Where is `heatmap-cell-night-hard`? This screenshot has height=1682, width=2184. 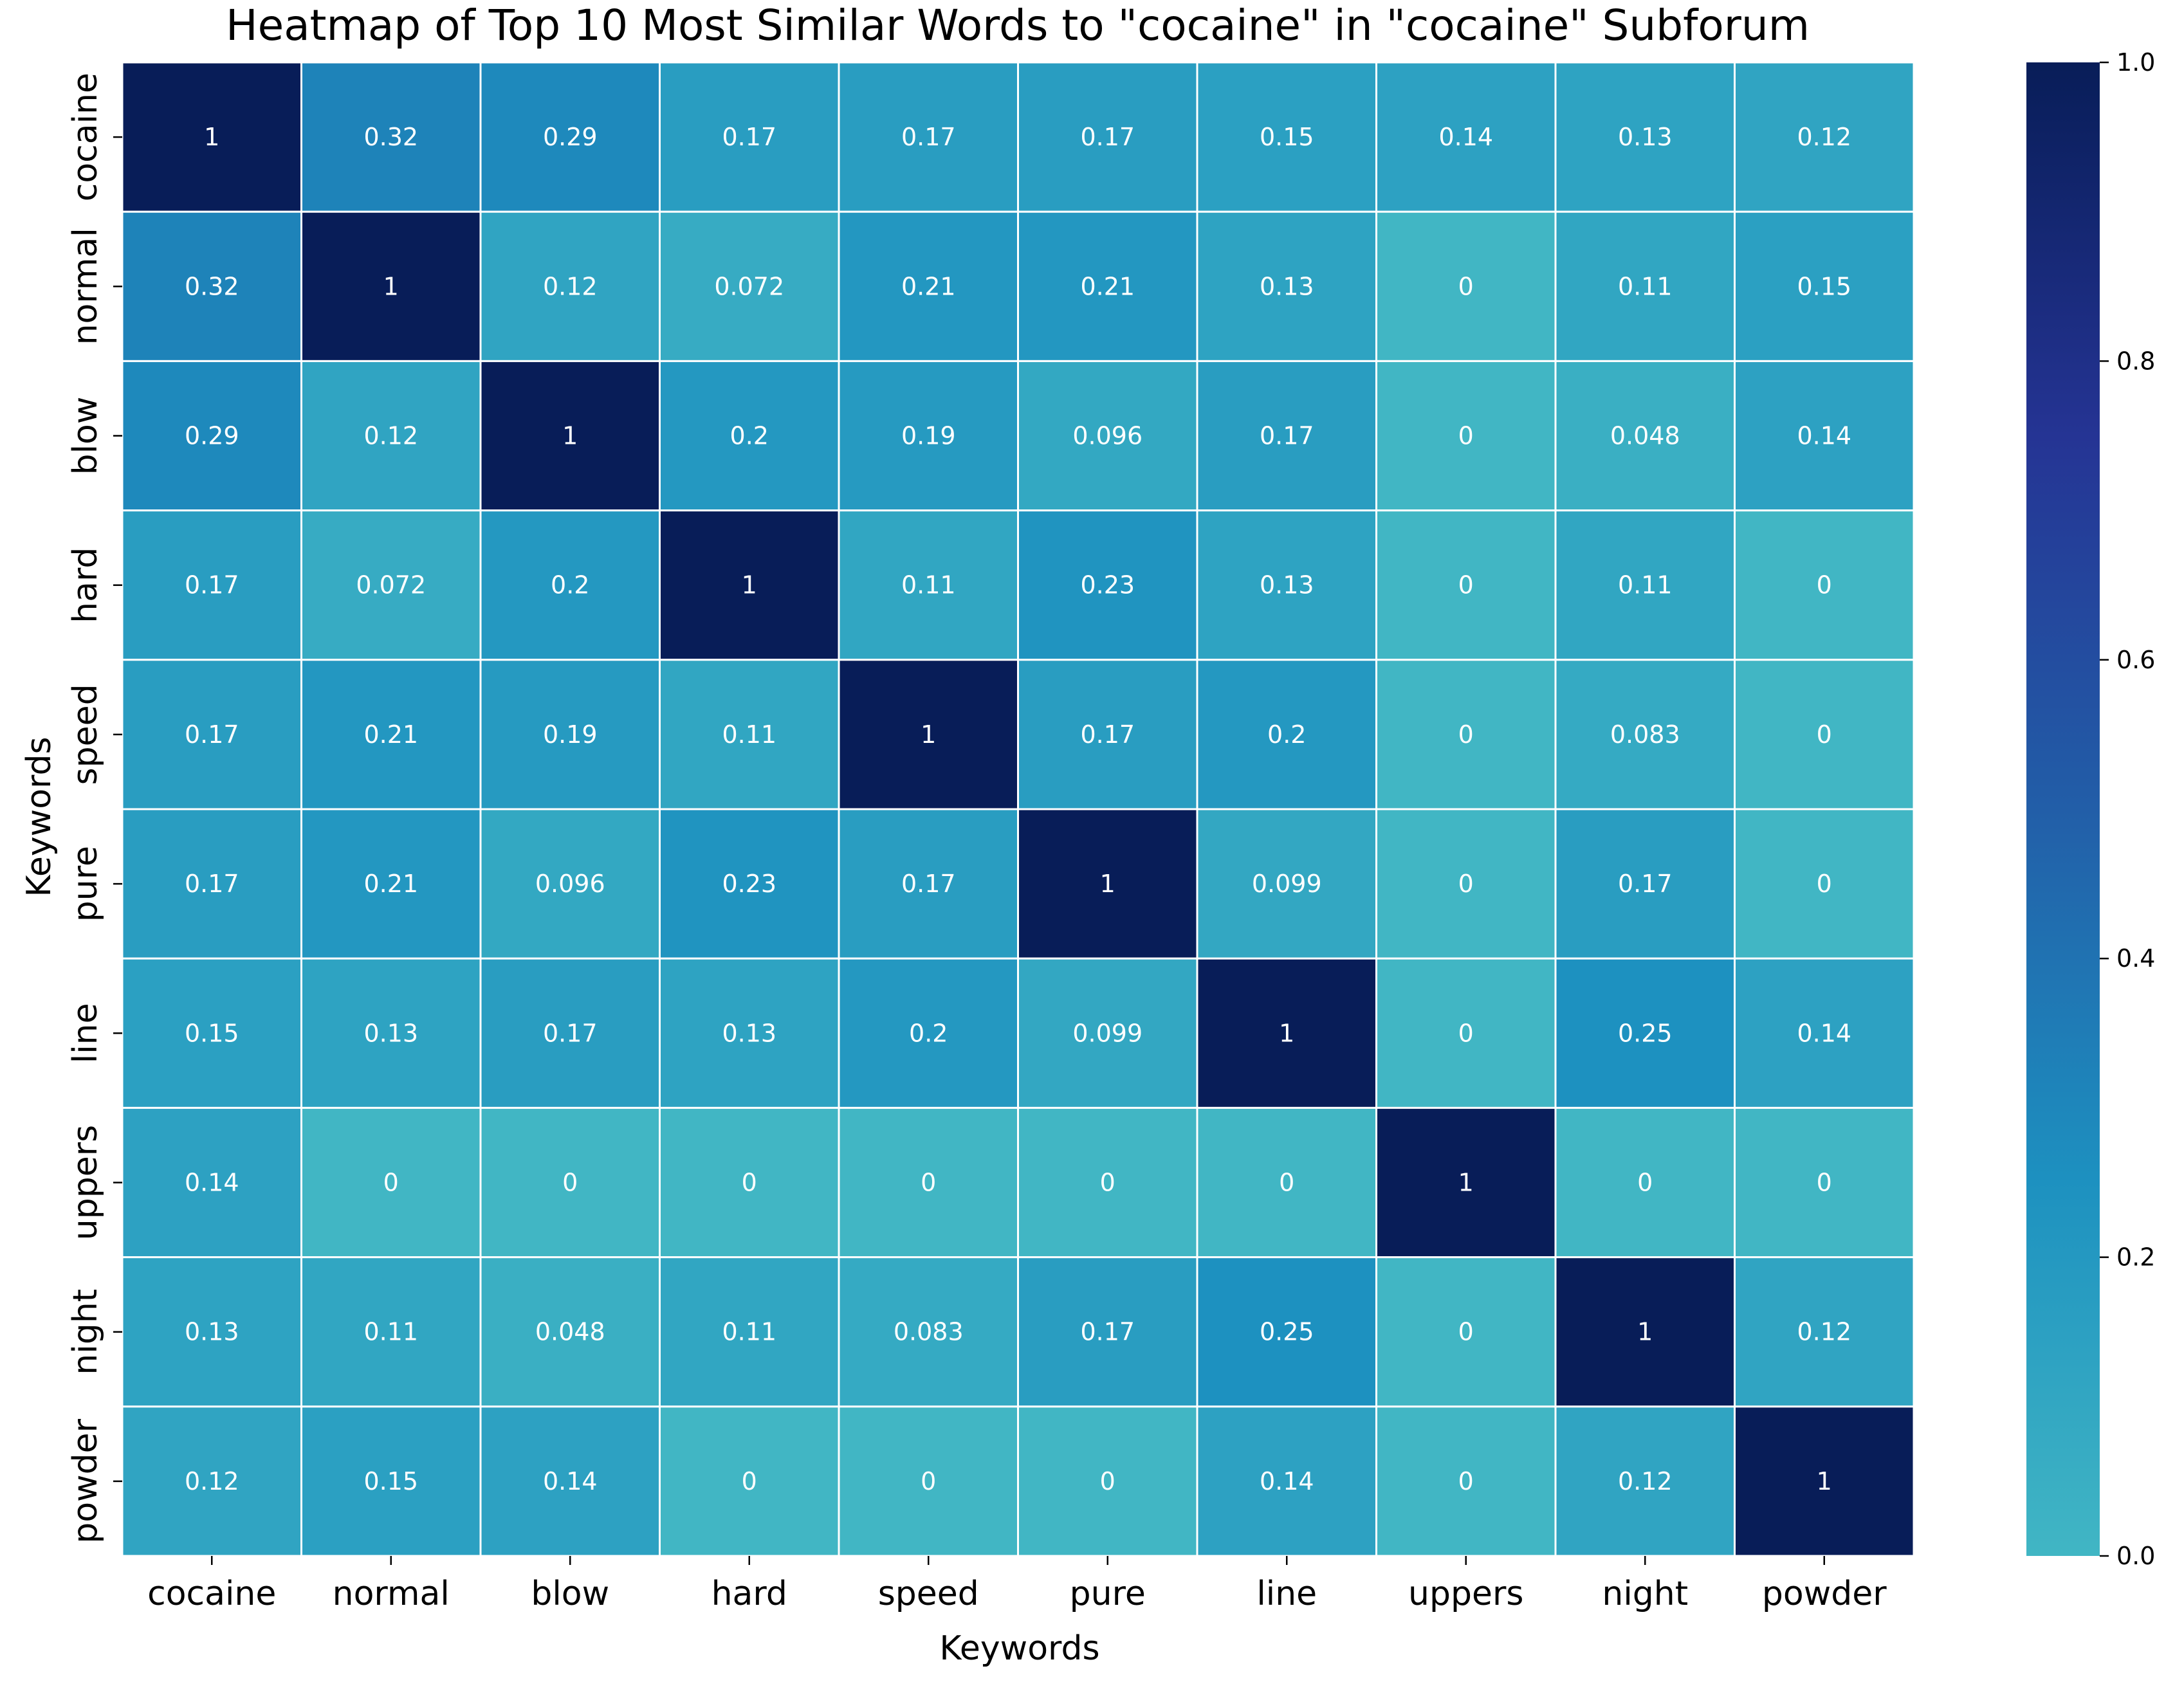
heatmap-cell-night-hard is located at coordinates (750, 1332).